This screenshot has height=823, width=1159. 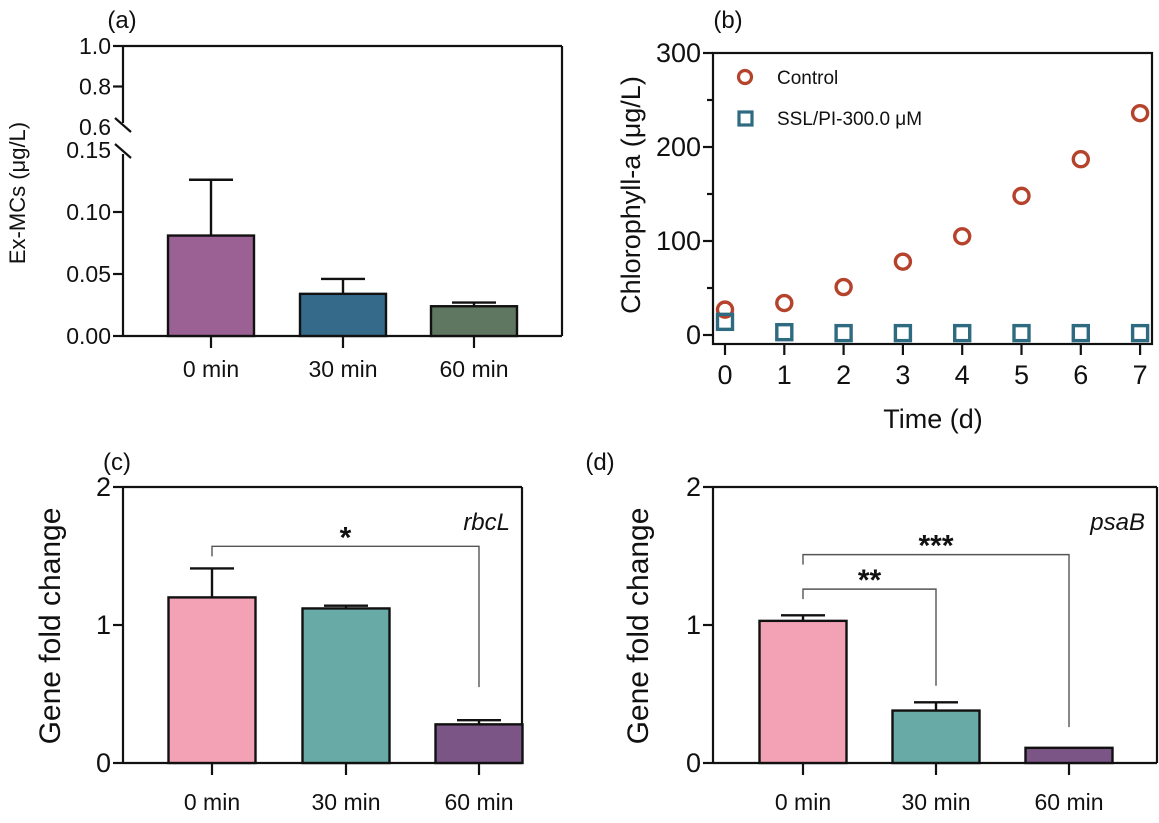 What do you see at coordinates (962, 375) in the screenshot?
I see `x-tick-label: 4` at bounding box center [962, 375].